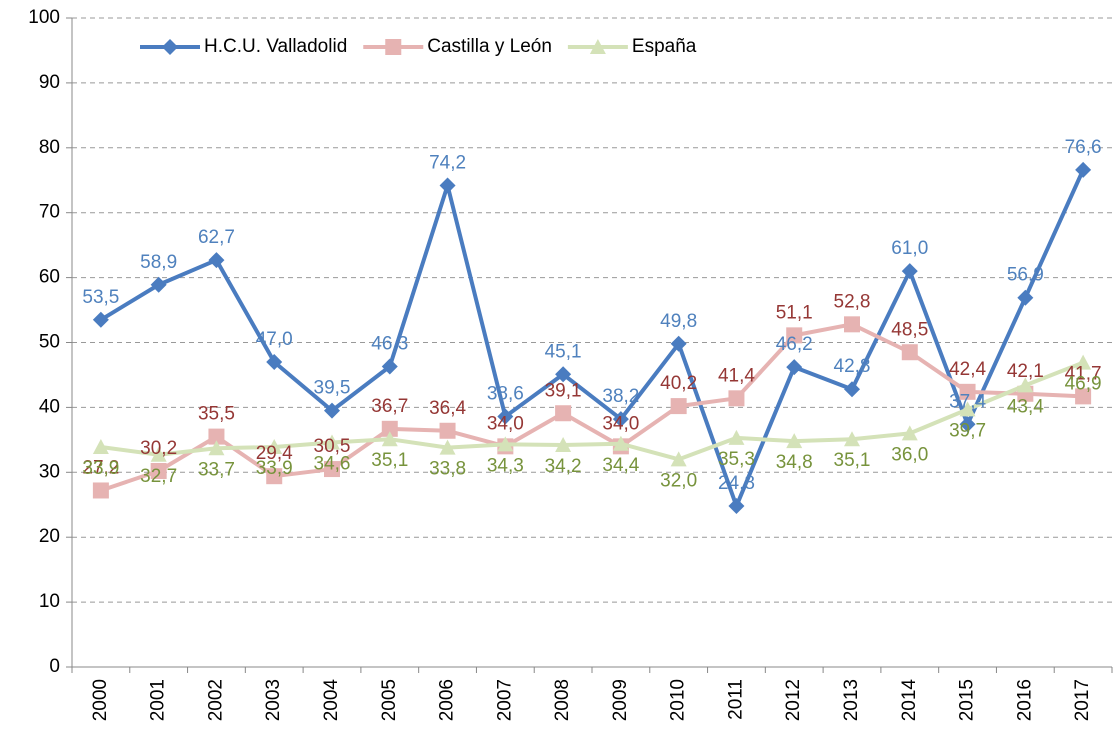 The image size is (1117, 747). I want to click on series-line, so click(592, 411).